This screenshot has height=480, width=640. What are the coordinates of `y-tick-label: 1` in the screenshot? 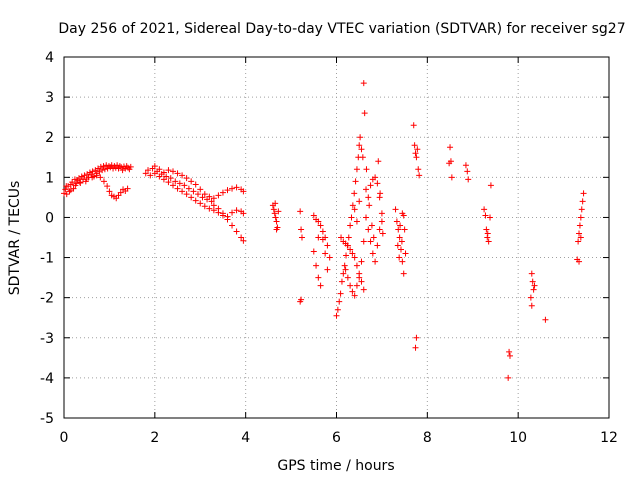 It's located at (49, 178).